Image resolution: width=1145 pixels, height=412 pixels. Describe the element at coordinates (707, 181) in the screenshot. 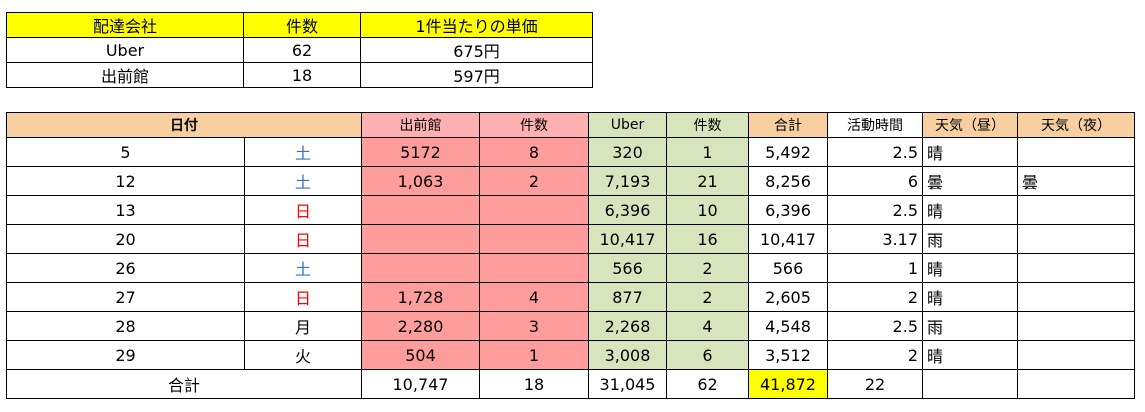

I see `cell-uber-count: 21` at that location.